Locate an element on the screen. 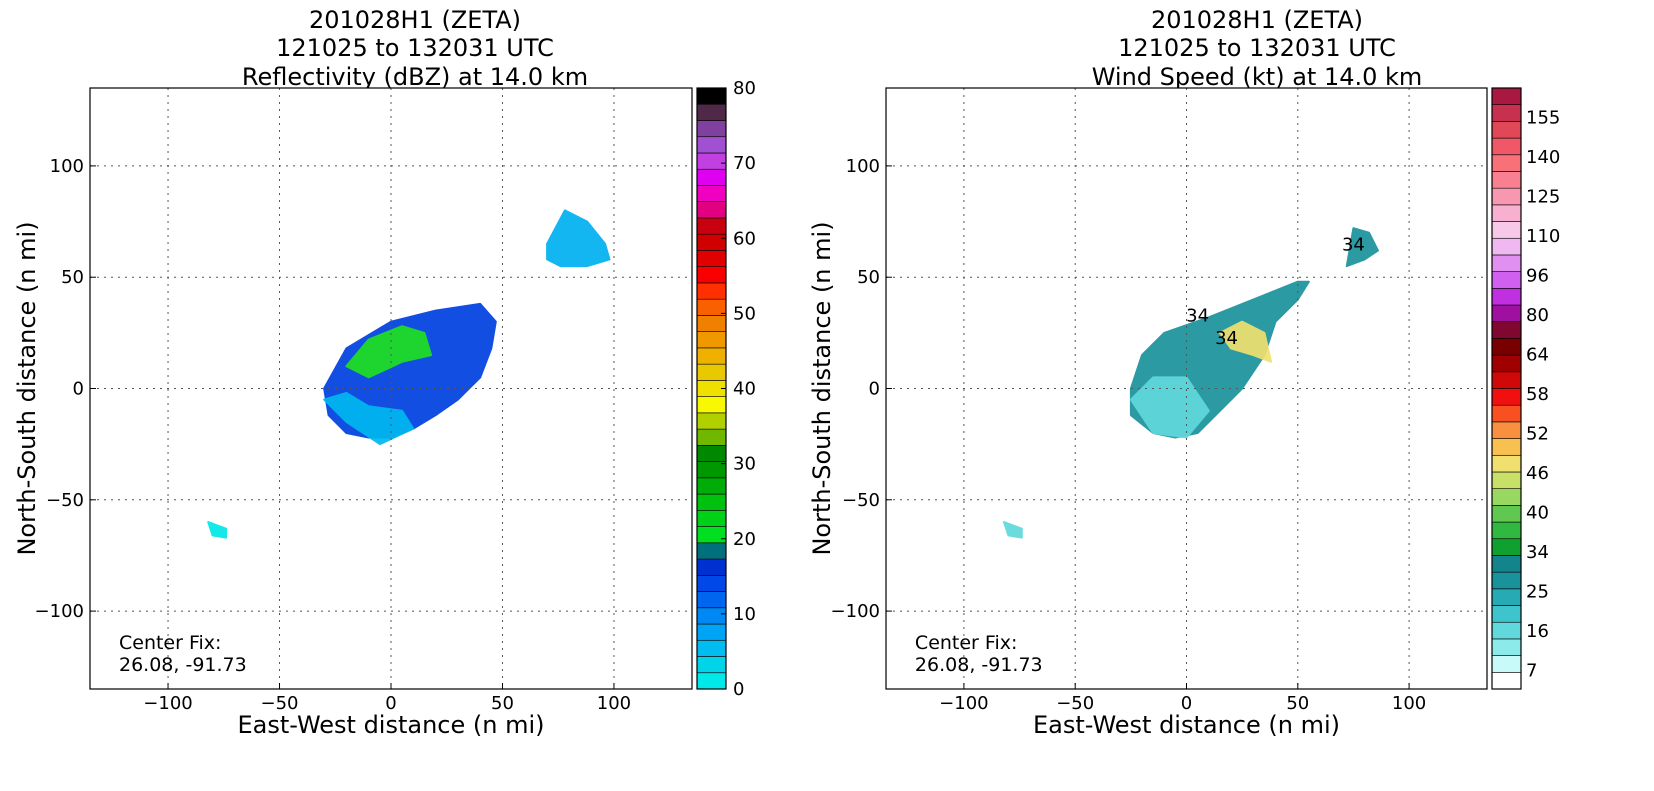  center-fix-value: 26.08, -91.73 is located at coordinates (979, 665).